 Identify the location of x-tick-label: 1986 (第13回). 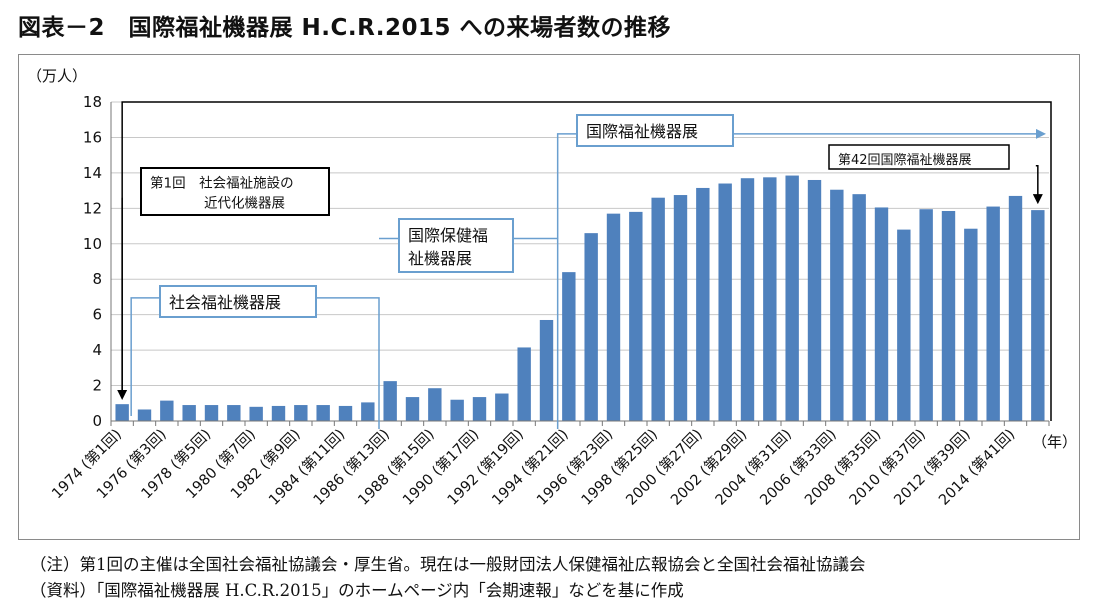
(351, 467).